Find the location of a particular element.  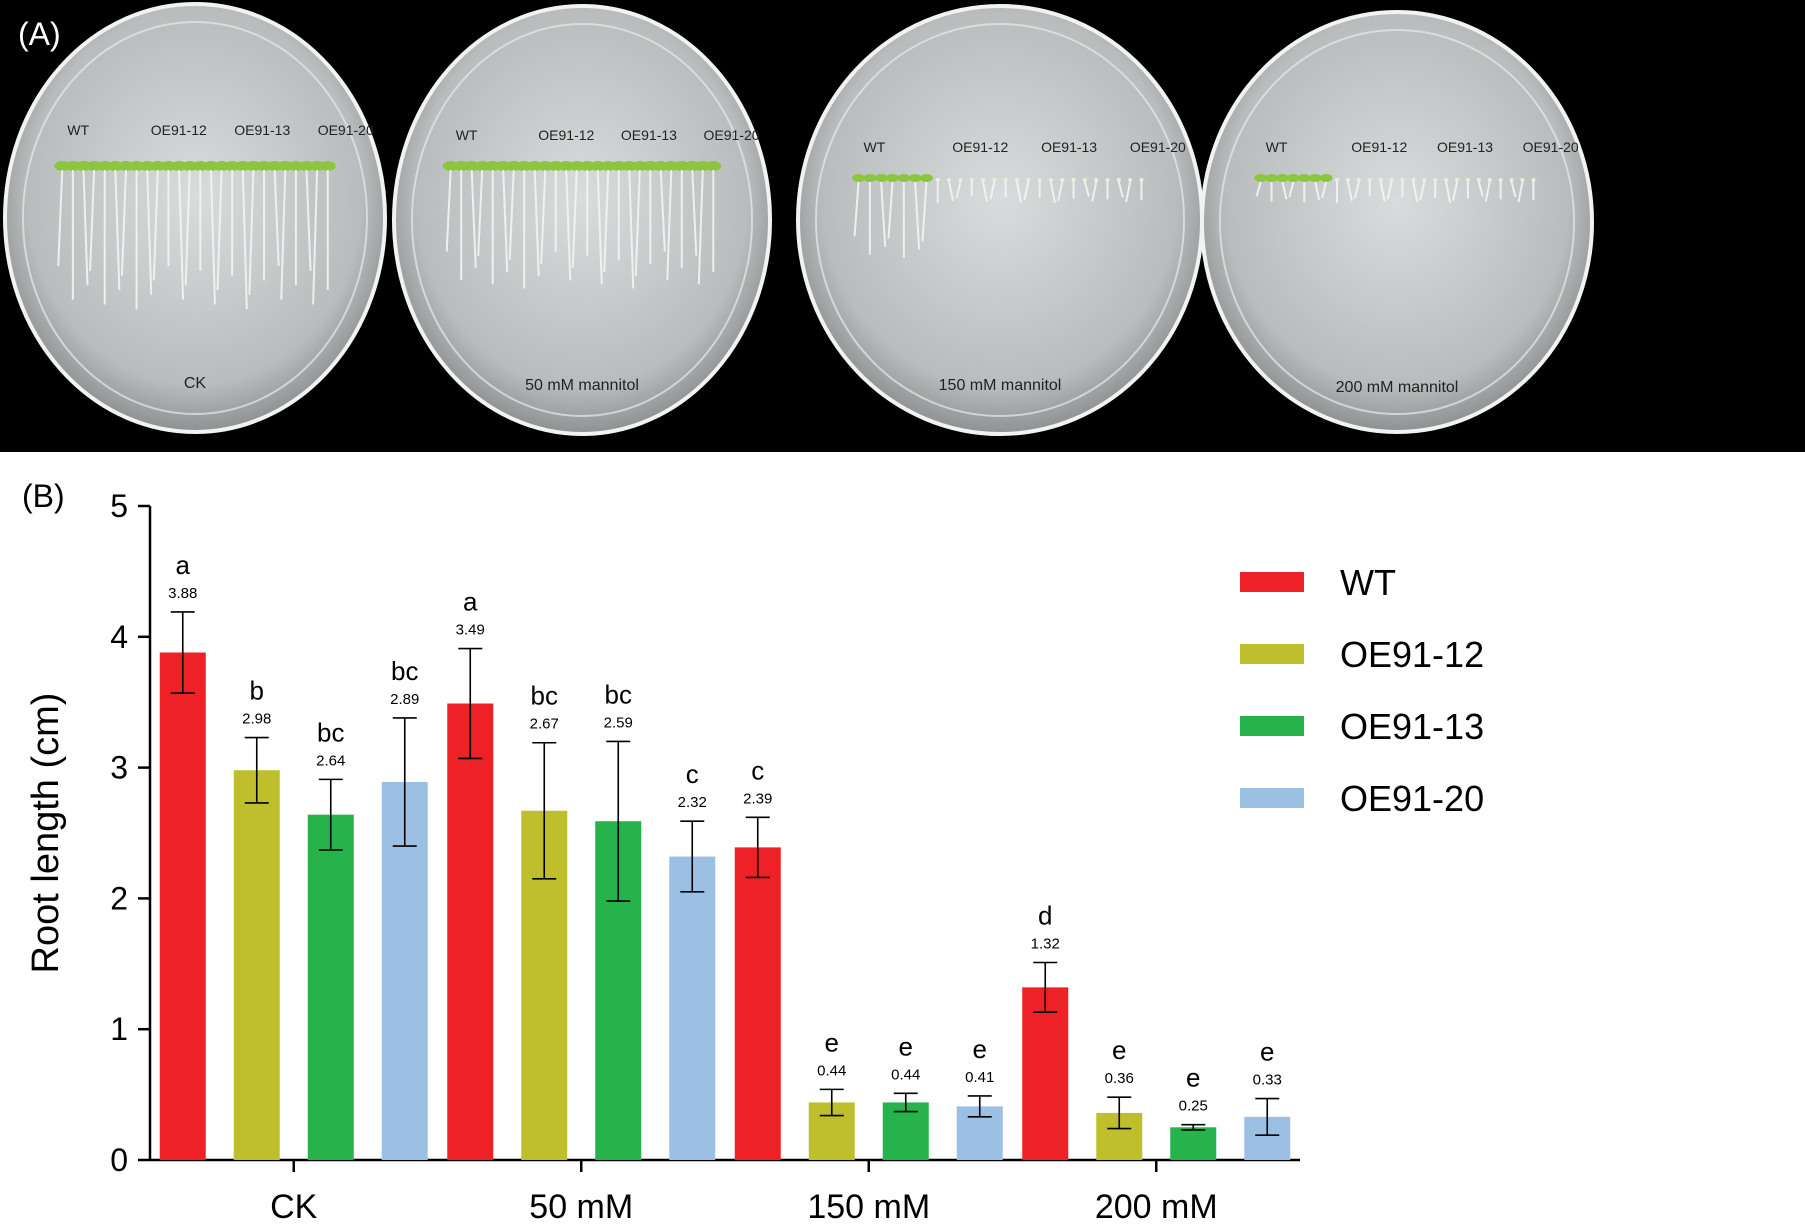

y-axis-label: Root length (cm) is located at coordinates (46, 833).